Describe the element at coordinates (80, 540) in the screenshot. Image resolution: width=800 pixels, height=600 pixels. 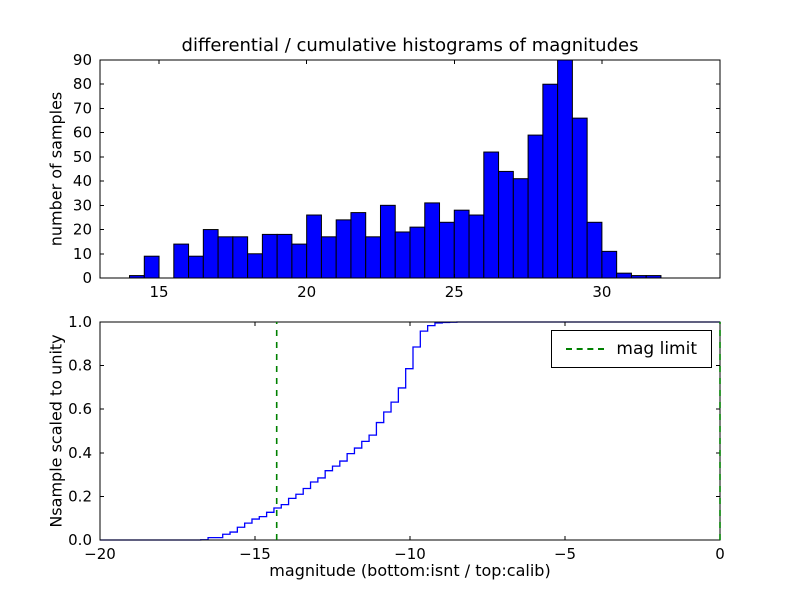
I see `svg-text: 0.0` at that location.